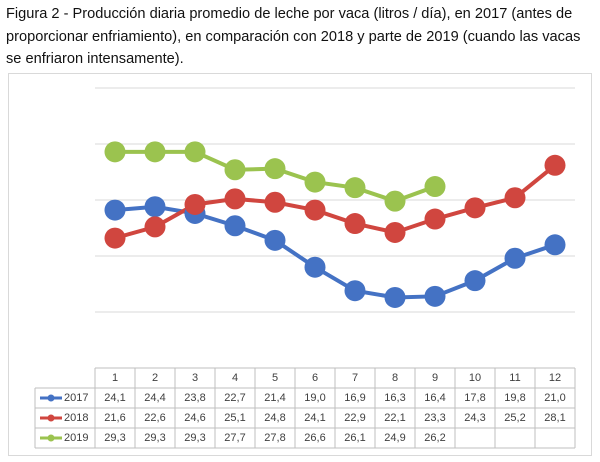  Describe the element at coordinates (315, 378) in the screenshot. I see `x-tick-label: 6` at that location.